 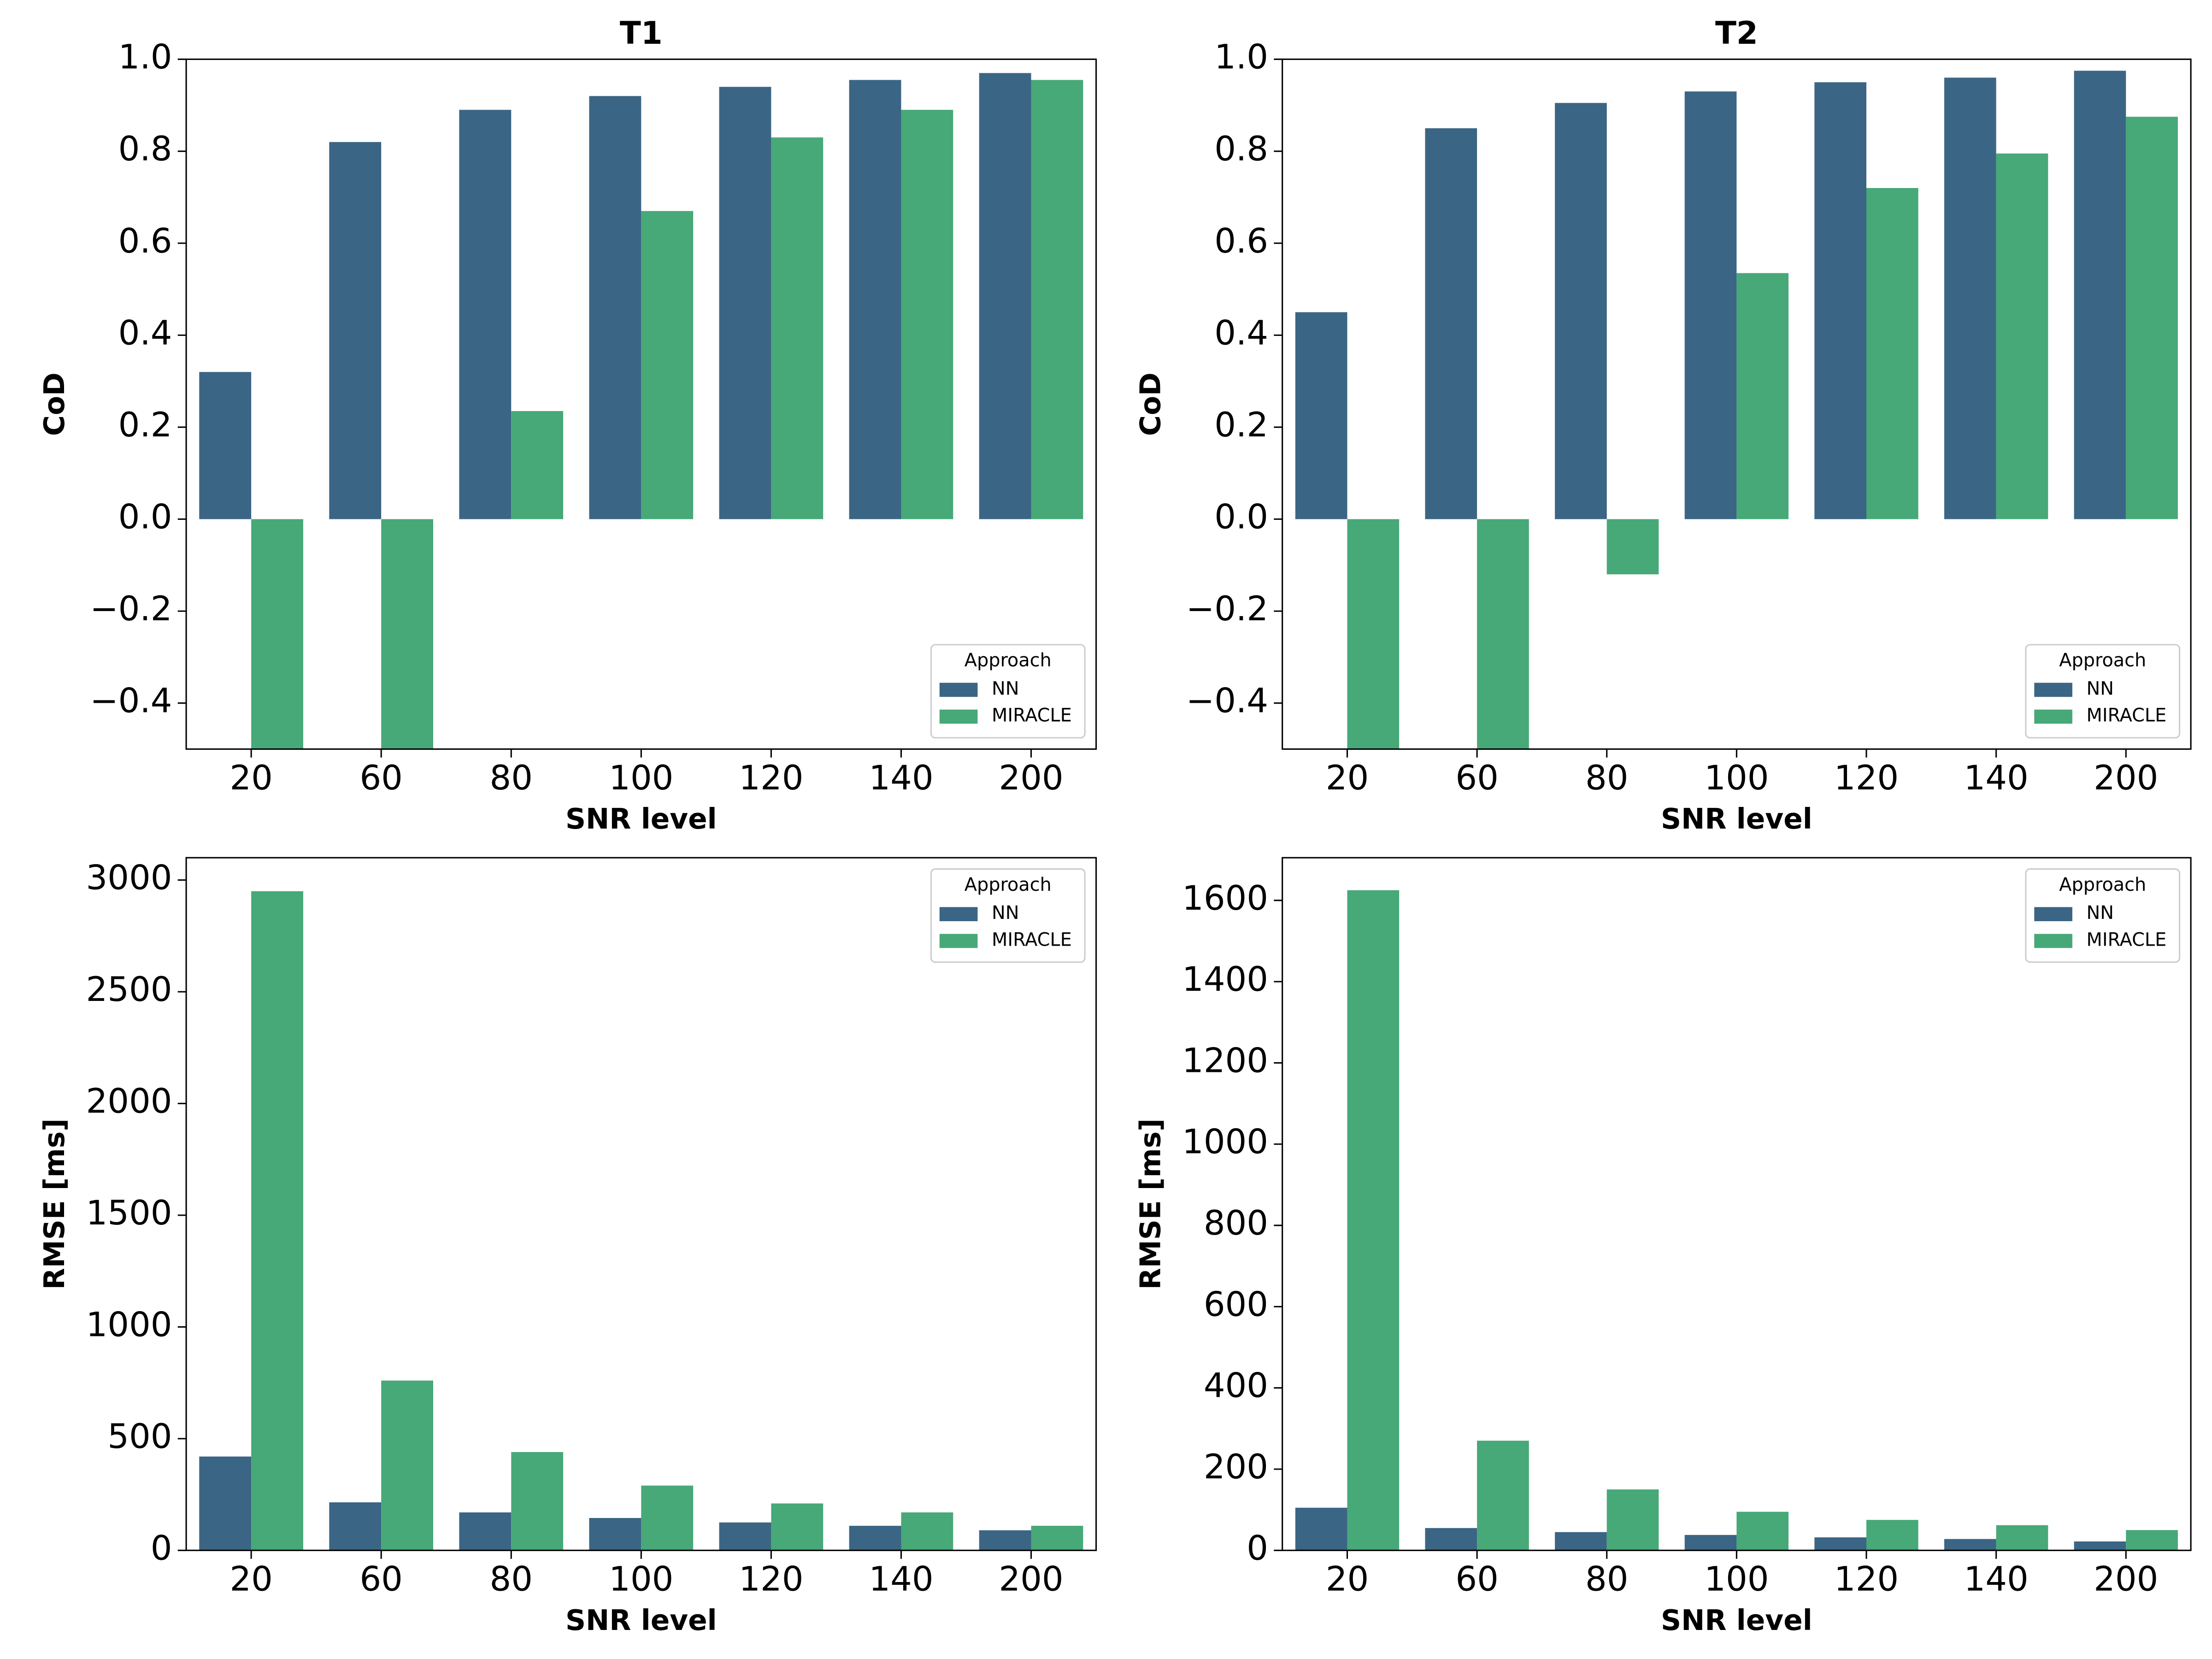 What do you see at coordinates (129, 1324) in the screenshot?
I see `y-tick-label: 1000` at bounding box center [129, 1324].